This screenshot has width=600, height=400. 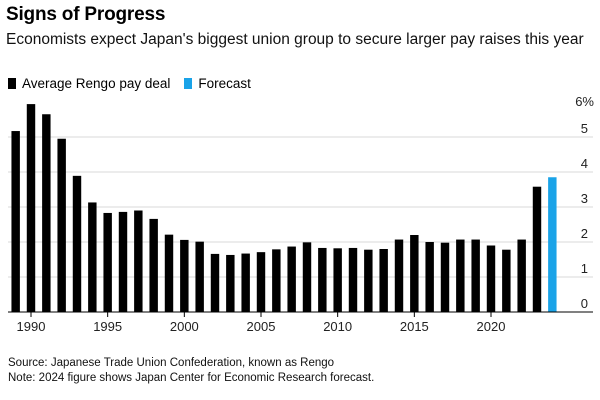 What do you see at coordinates (307, 277) in the screenshot?
I see `bar-2008` at bounding box center [307, 277].